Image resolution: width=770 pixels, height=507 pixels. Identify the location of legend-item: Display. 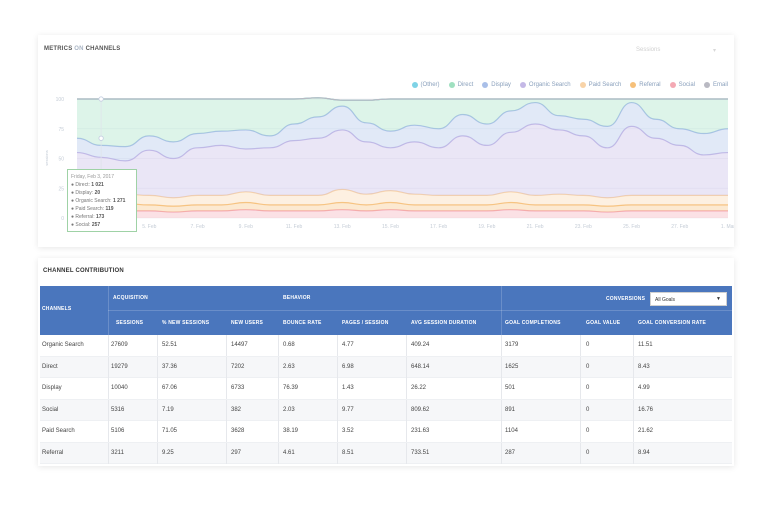
(496, 85).